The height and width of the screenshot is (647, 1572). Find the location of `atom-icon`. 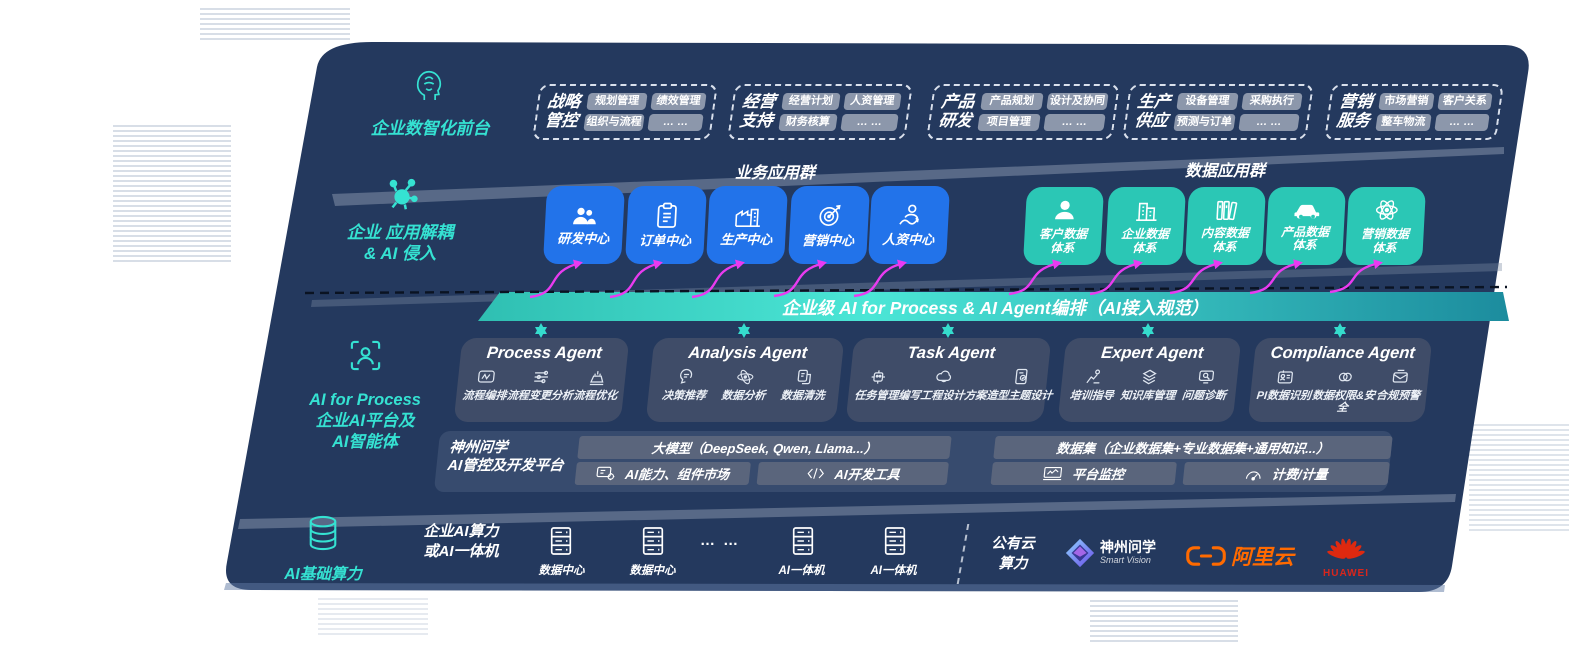

atom-icon is located at coordinates (1386, 210).